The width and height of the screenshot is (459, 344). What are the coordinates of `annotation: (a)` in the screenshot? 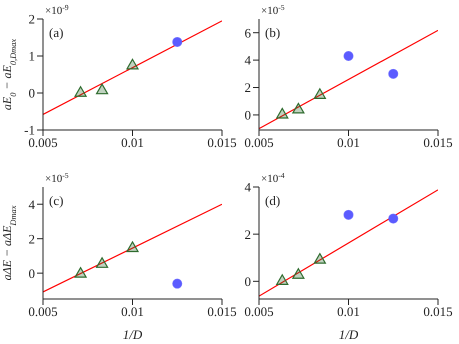 It's located at (56, 32).